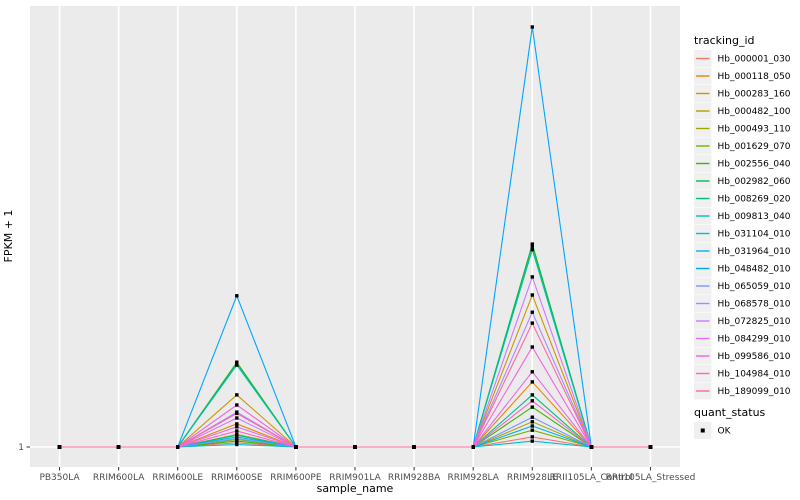 Image resolution: width=800 pixels, height=500 pixels. I want to click on legend-label: Hb_048482_010, so click(754, 270).